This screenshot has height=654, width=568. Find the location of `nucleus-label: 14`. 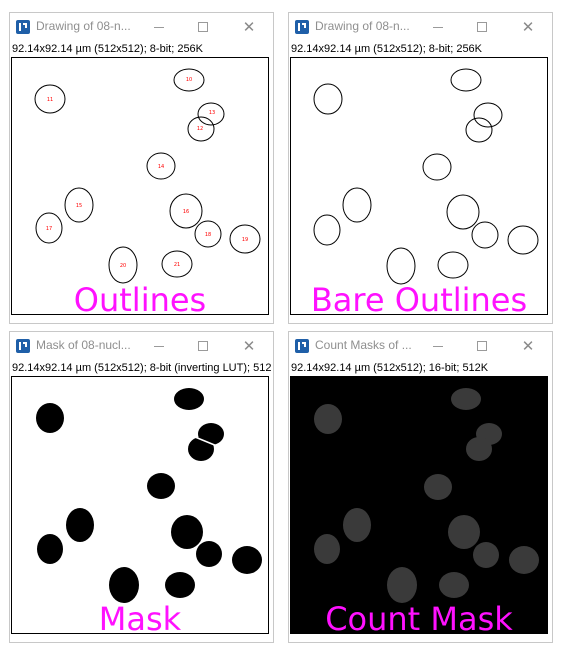

nucleus-label: 14 is located at coordinates (161, 167).